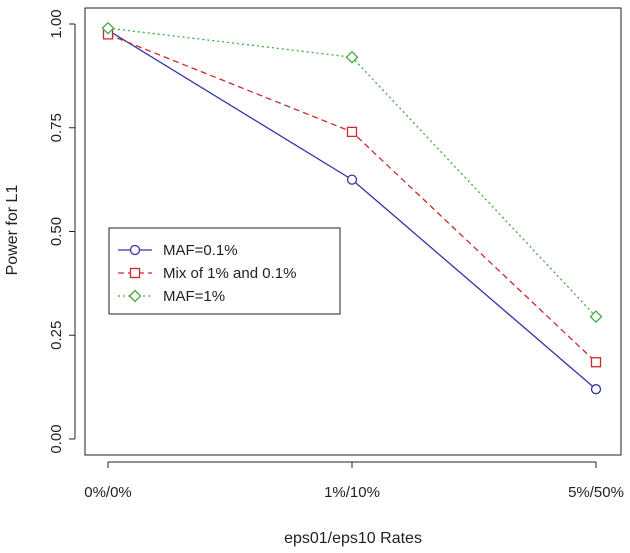  I want to click on legend: MAF=0.1% Mix of 1% and 0.1% MAF=1%, so click(224, 271).